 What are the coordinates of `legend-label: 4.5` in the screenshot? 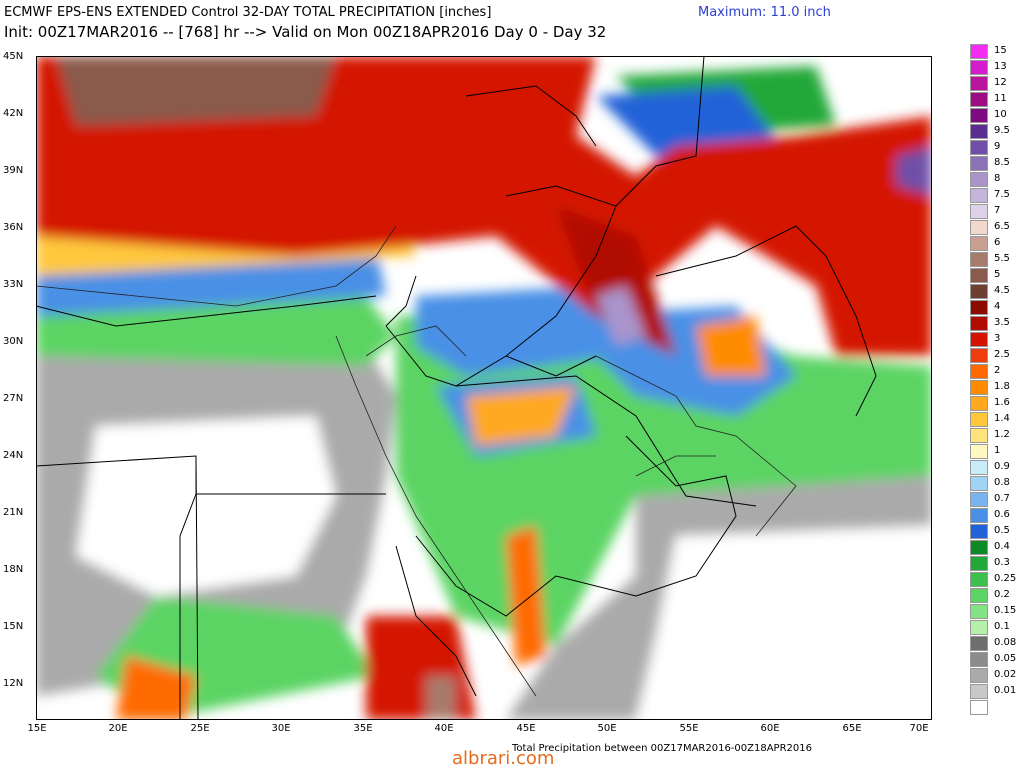 It's located at (1002, 290).